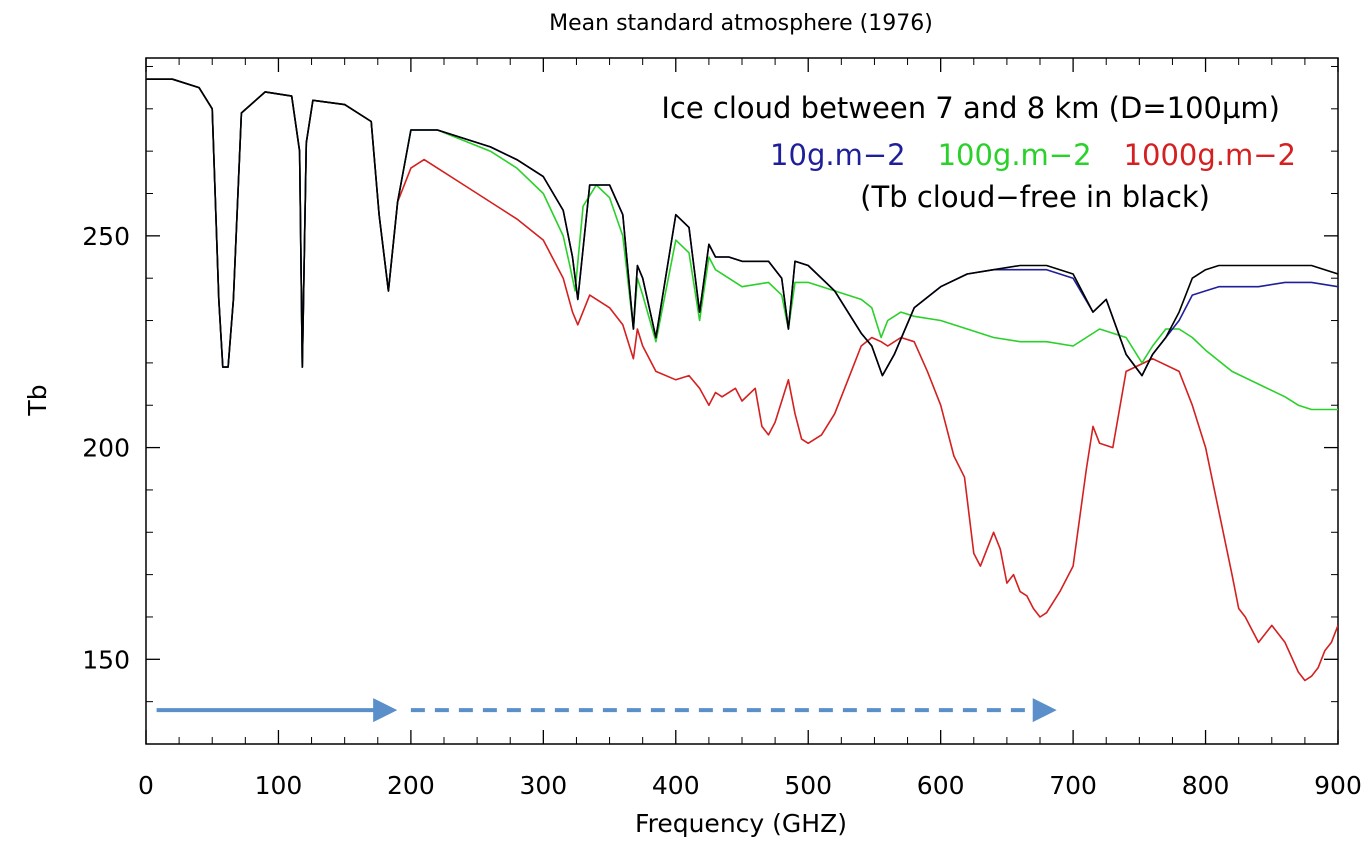 Image resolution: width=1372 pixels, height=842 pixels. I want to click on y-tick-label: 250, so click(106, 236).